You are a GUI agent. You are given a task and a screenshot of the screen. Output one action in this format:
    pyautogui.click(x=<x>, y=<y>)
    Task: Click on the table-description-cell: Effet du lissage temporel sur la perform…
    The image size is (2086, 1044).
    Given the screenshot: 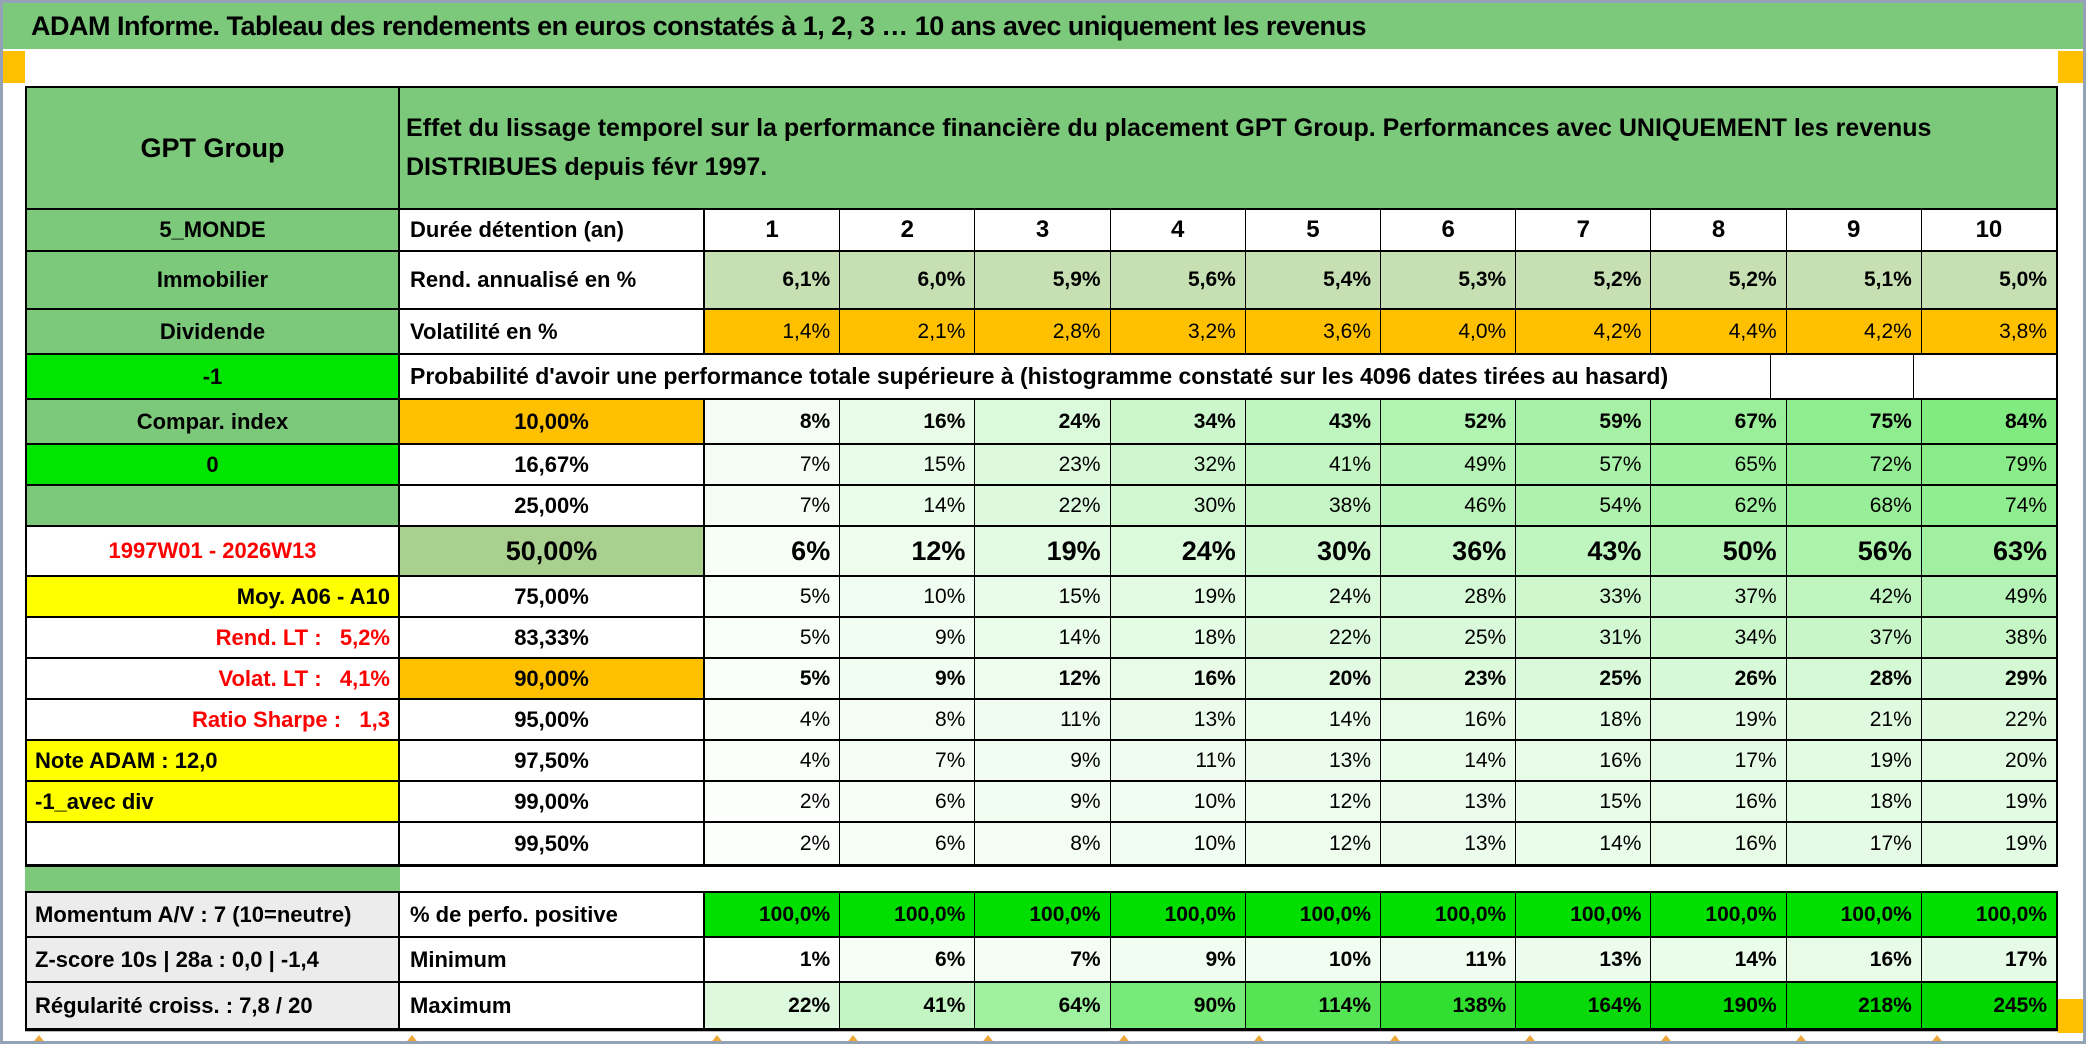 What is the action you would take?
    pyautogui.click(x=1228, y=148)
    